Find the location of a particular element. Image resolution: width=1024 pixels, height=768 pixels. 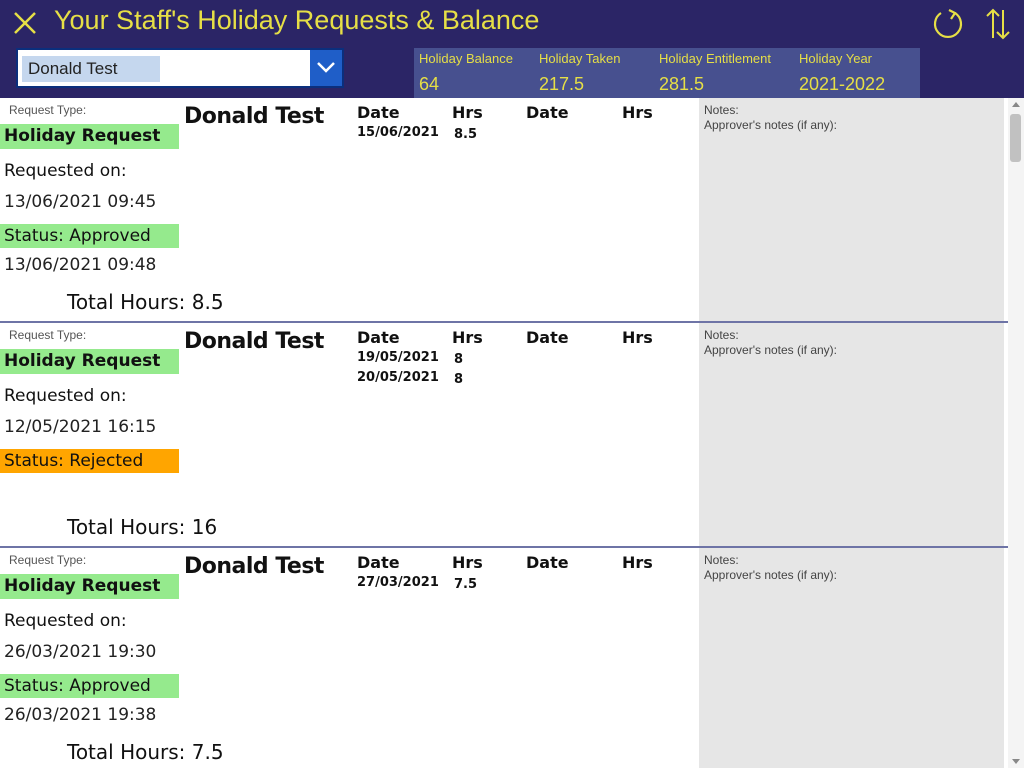

day-row: 19/05/2021 8 is located at coordinates (300, 360).